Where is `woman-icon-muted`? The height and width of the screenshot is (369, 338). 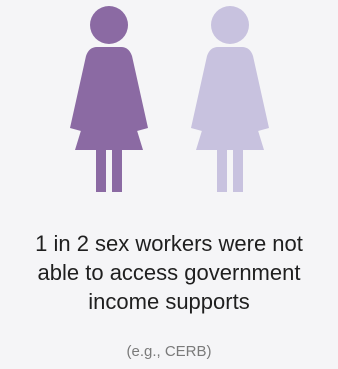
woman-icon-muted is located at coordinates (230, 99).